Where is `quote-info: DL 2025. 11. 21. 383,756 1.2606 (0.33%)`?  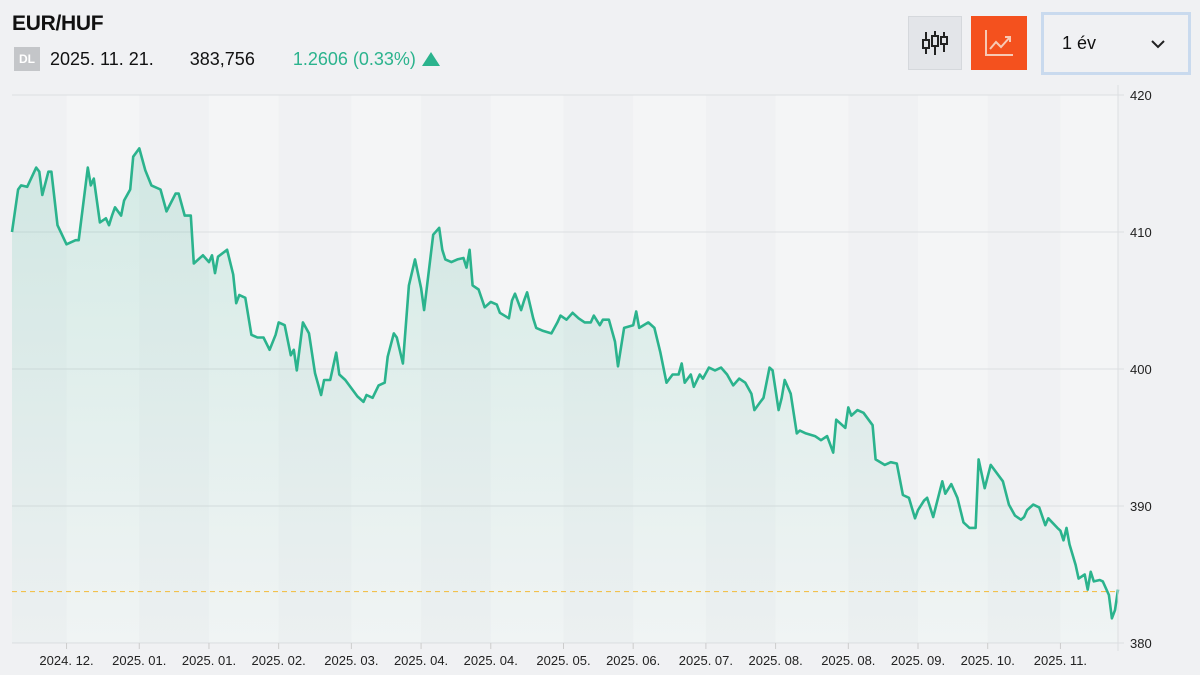 quote-info: DL 2025. 11. 21. 383,756 1.2606 (0.33%) is located at coordinates (227, 59).